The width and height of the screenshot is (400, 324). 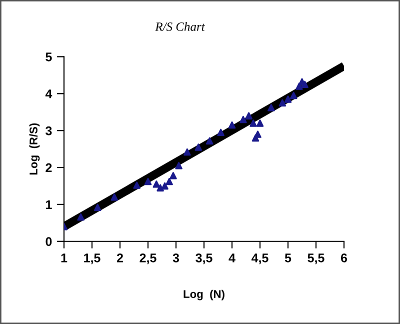 I want to click on x-tick-label: 2,5, so click(x=148, y=259).